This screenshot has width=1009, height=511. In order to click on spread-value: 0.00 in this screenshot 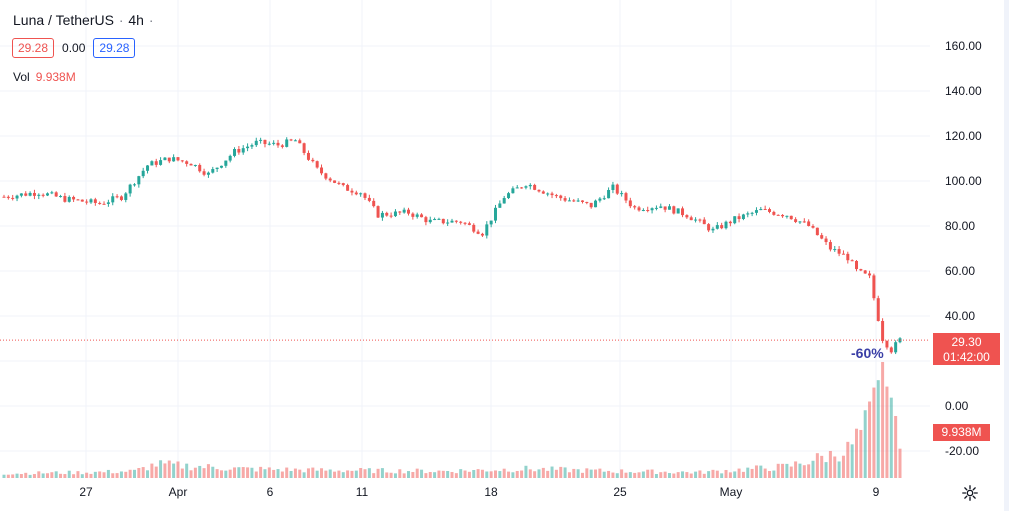, I will do `click(74, 48)`.